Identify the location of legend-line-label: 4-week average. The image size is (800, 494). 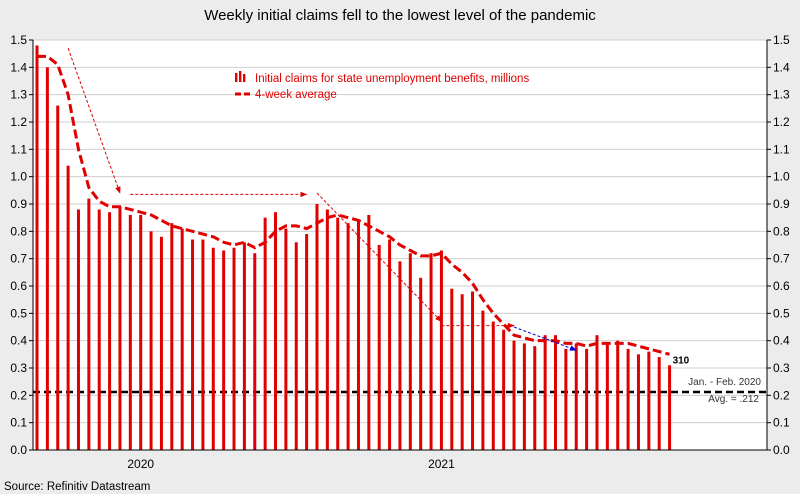
(296, 95).